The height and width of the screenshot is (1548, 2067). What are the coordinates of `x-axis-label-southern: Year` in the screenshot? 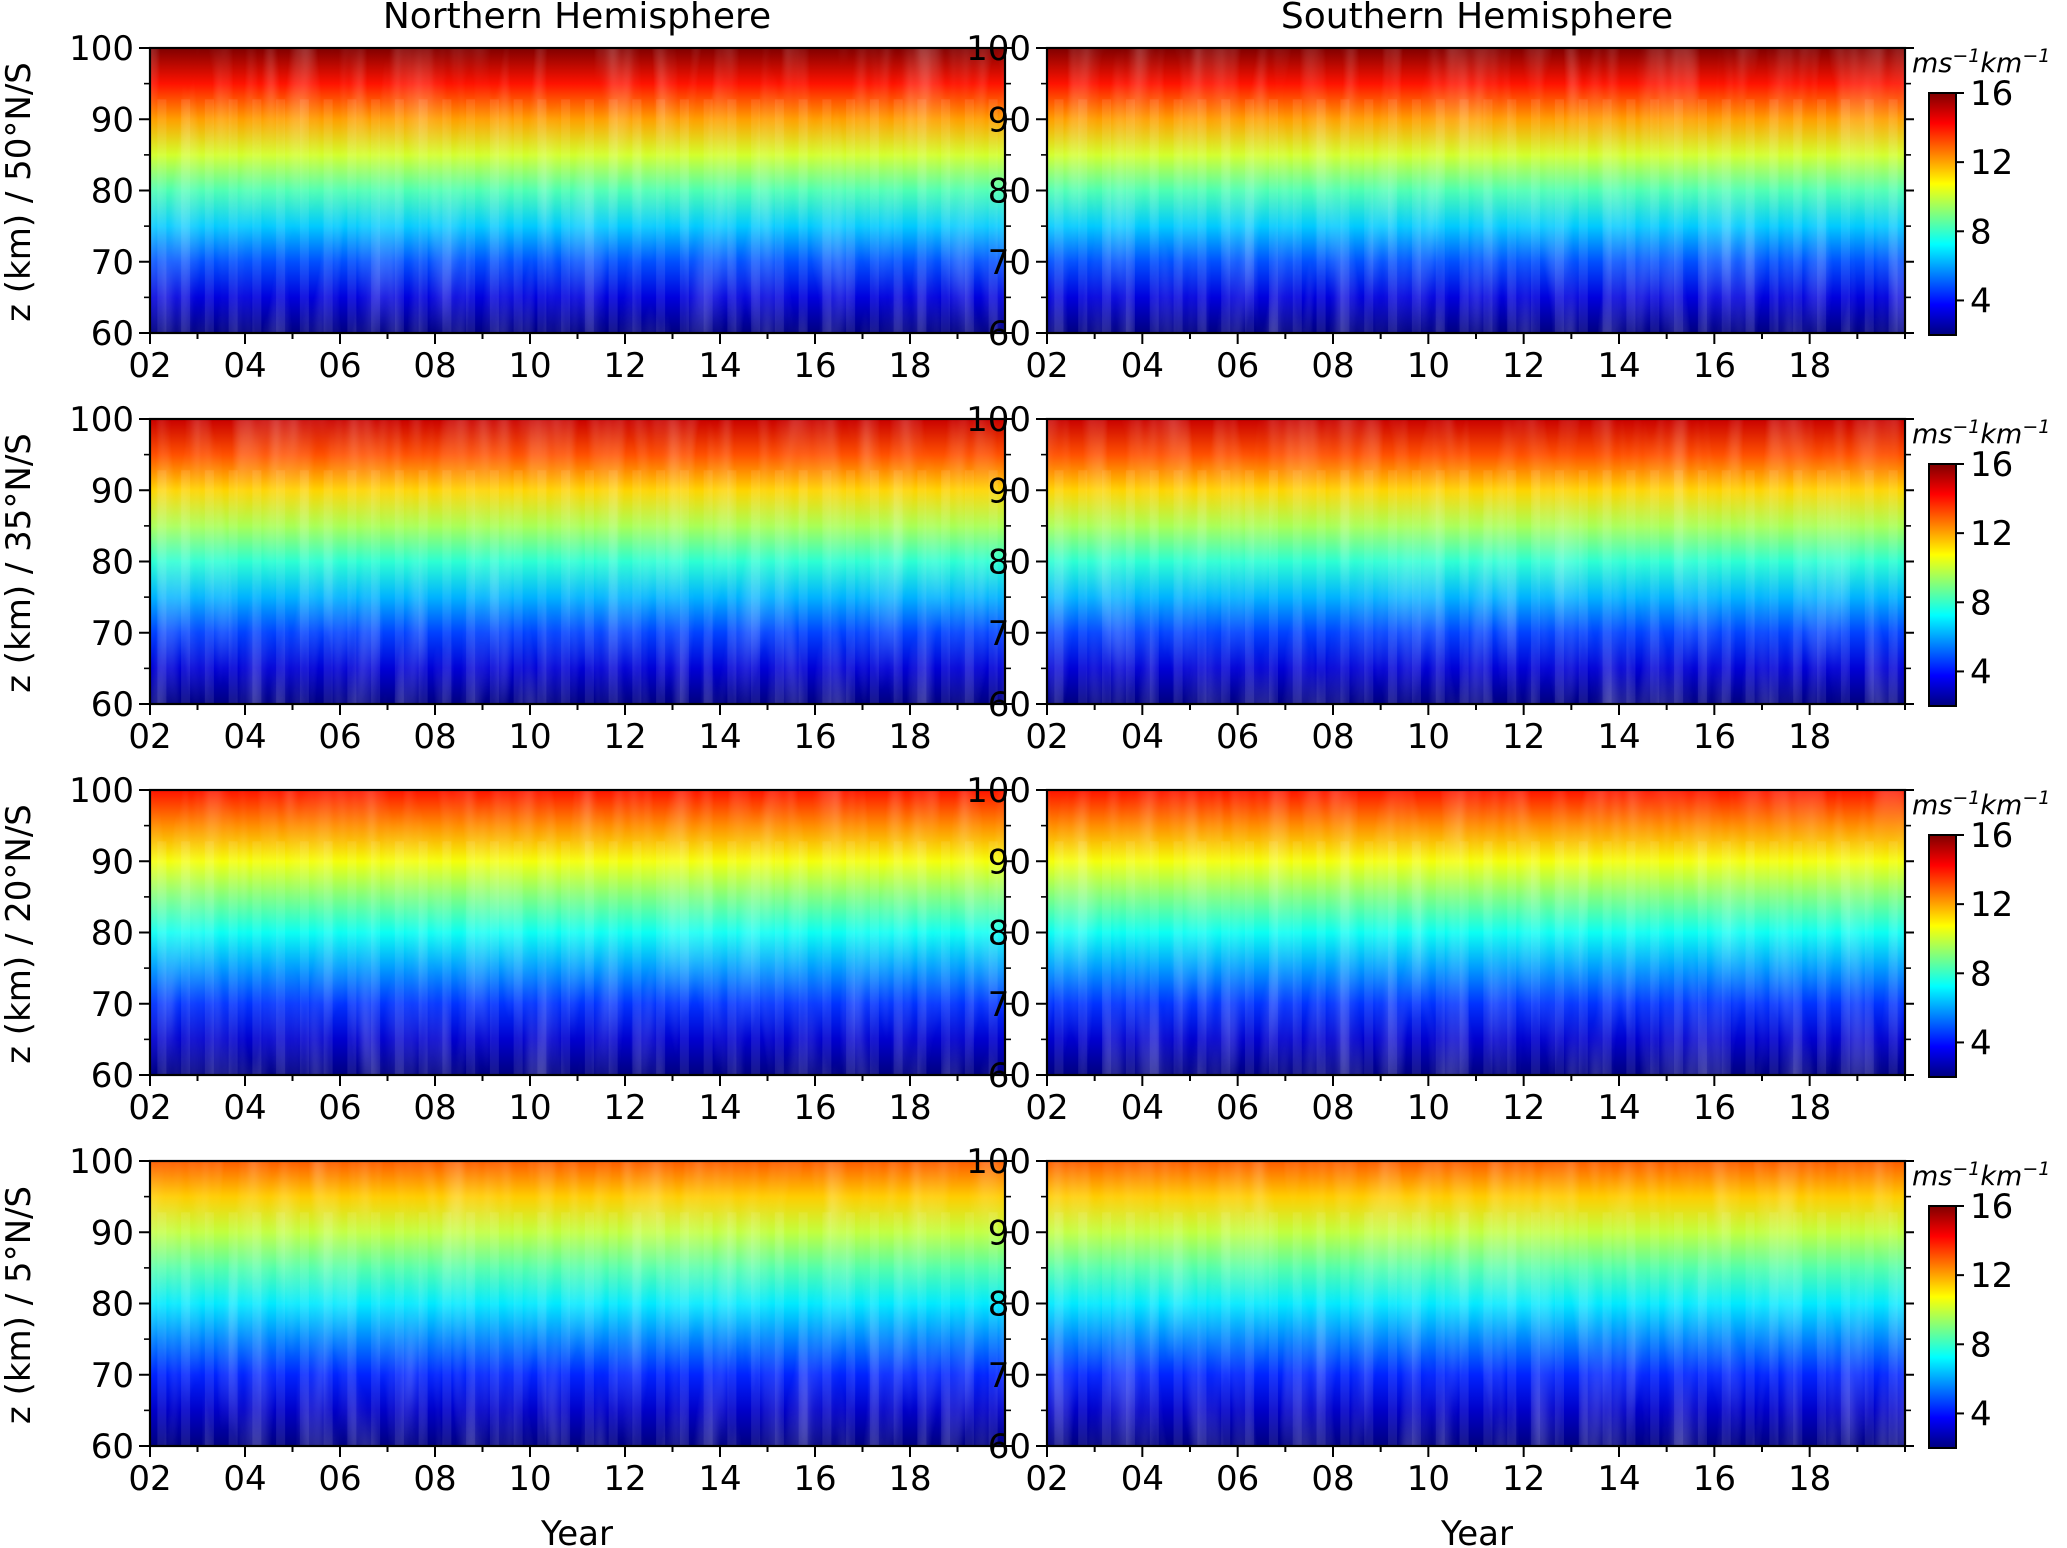 It's located at (1476, 1531).